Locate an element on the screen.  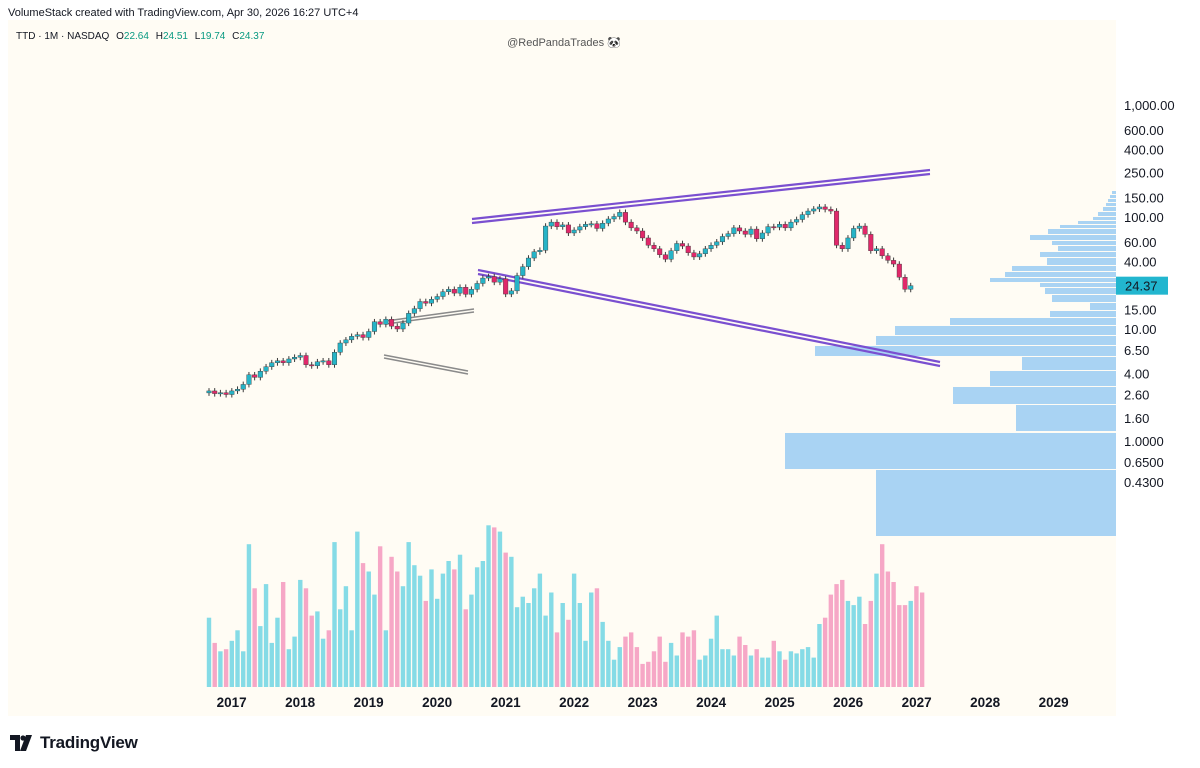
y-tick-label: 1.0000 is located at coordinates (1144, 441).